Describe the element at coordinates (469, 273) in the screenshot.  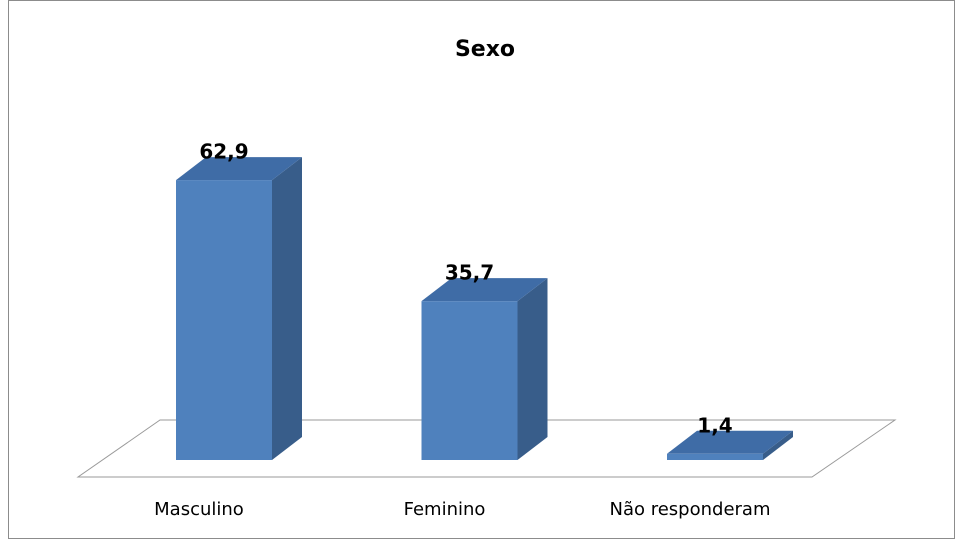
I see `value-label: 35,7` at that location.